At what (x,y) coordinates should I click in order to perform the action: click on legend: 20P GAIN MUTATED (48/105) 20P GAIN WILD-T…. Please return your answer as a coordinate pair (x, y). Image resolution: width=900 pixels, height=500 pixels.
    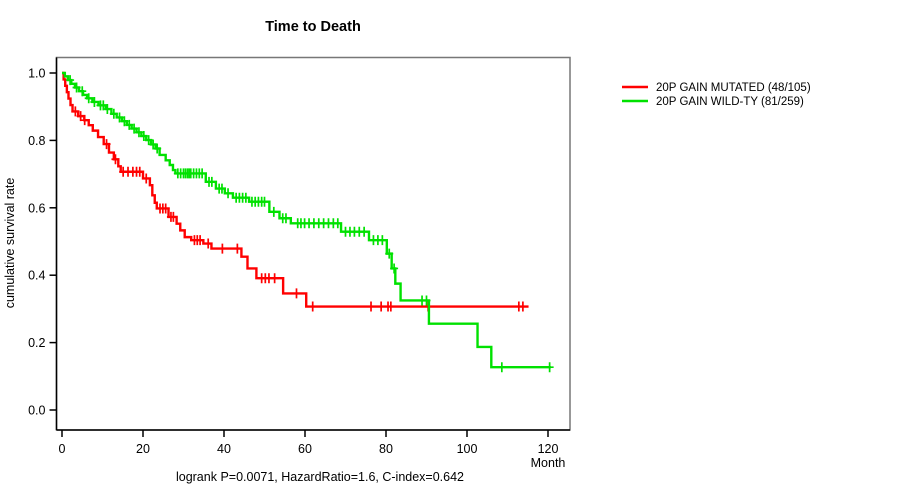
    Looking at the image, I should click on (716, 95).